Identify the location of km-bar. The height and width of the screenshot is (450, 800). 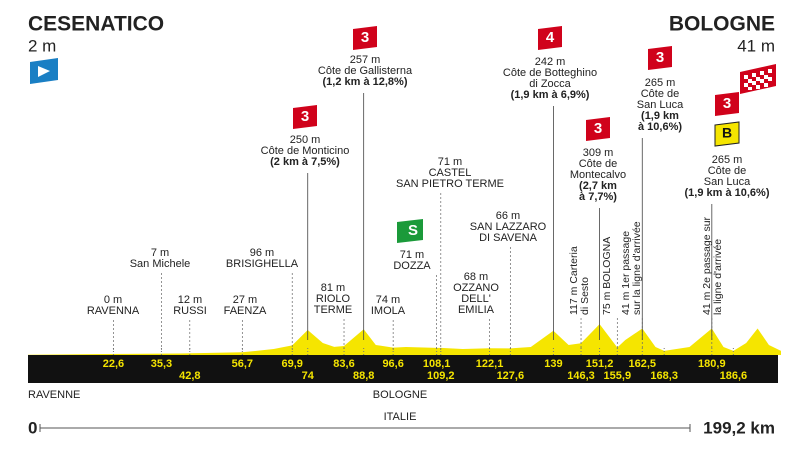
(403, 369).